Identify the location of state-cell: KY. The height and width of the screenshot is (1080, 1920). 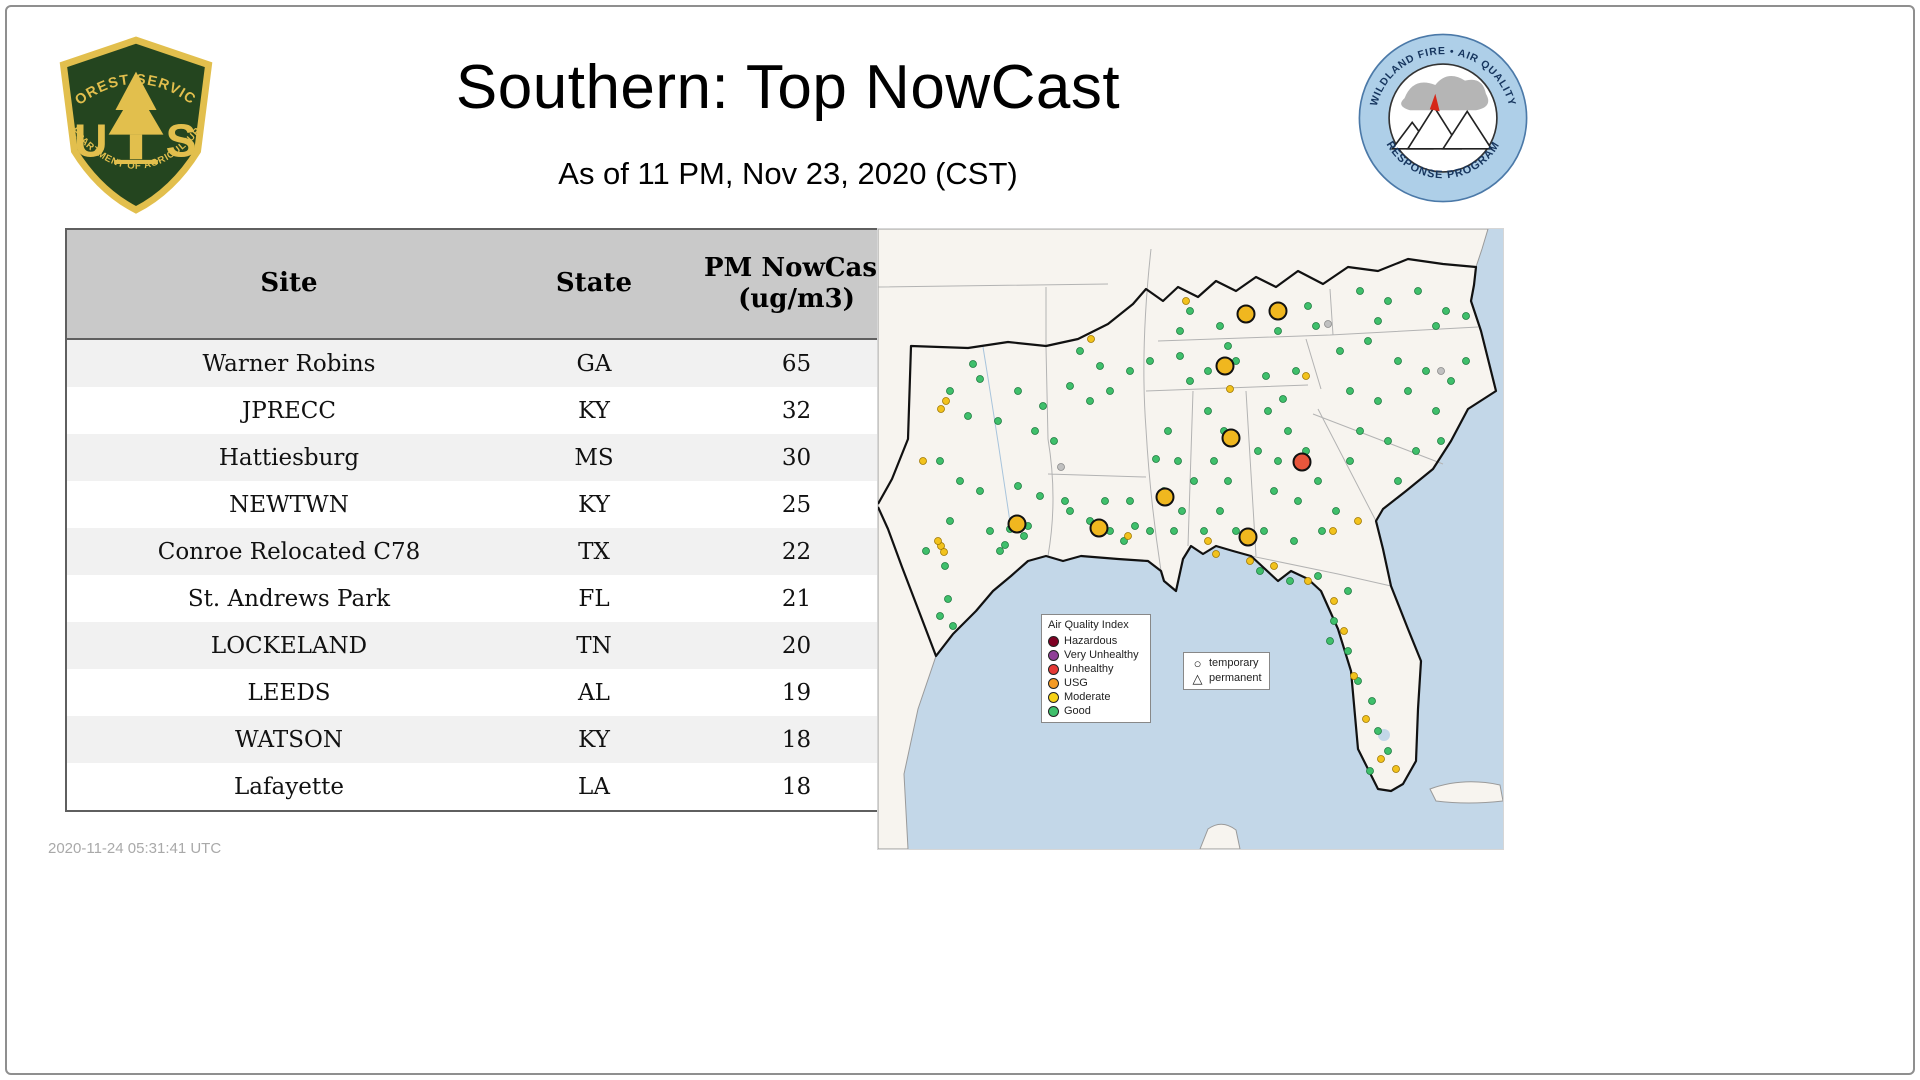
(594, 739).